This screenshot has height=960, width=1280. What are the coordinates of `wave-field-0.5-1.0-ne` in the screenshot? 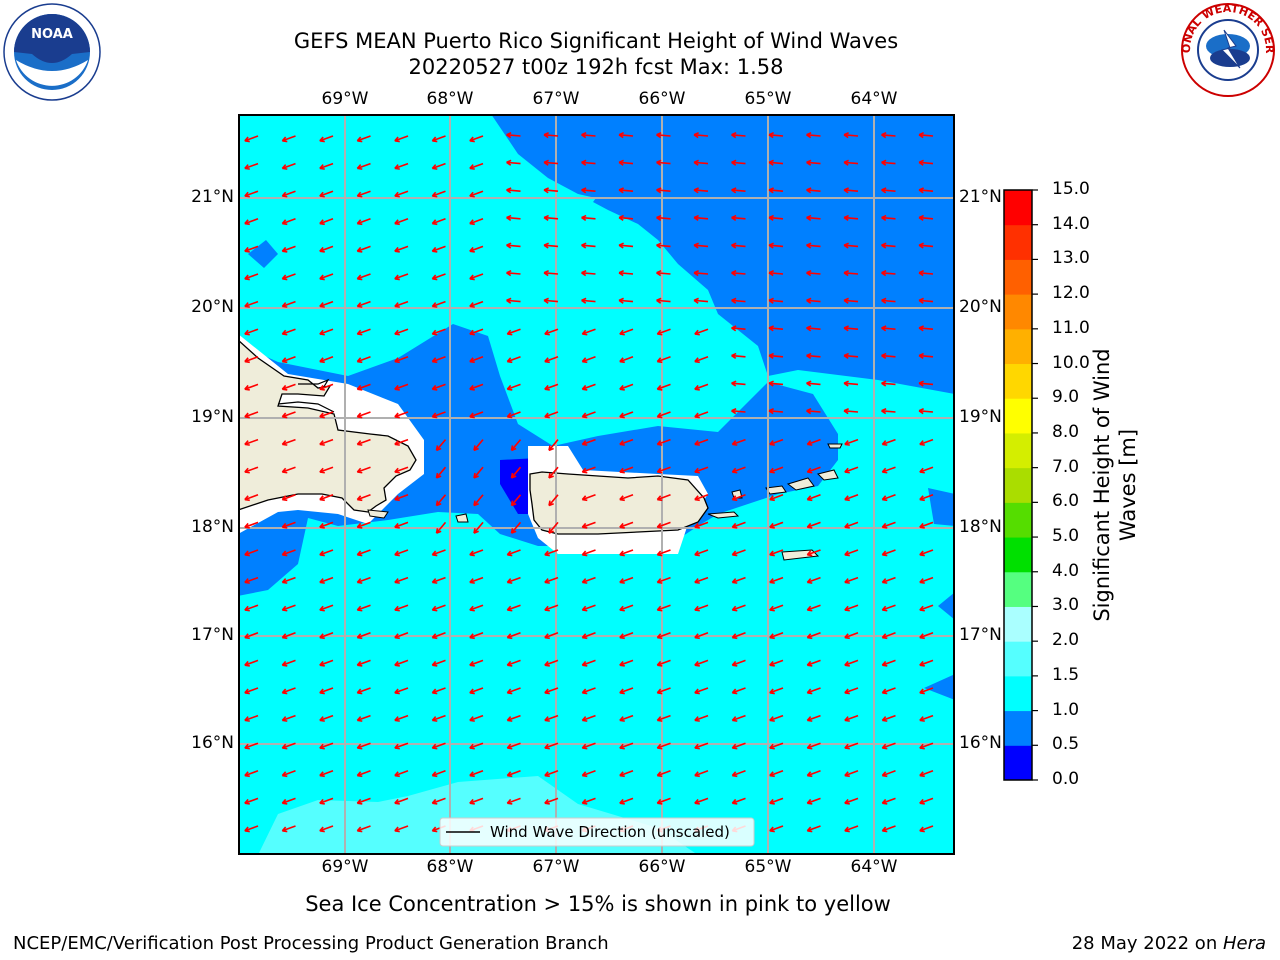 It's located at (722, 254).